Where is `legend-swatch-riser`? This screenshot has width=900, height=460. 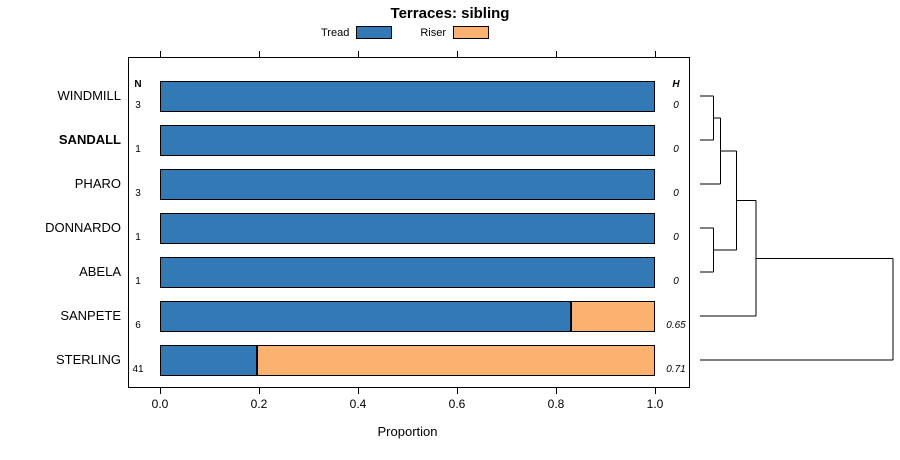 legend-swatch-riser is located at coordinates (471, 32).